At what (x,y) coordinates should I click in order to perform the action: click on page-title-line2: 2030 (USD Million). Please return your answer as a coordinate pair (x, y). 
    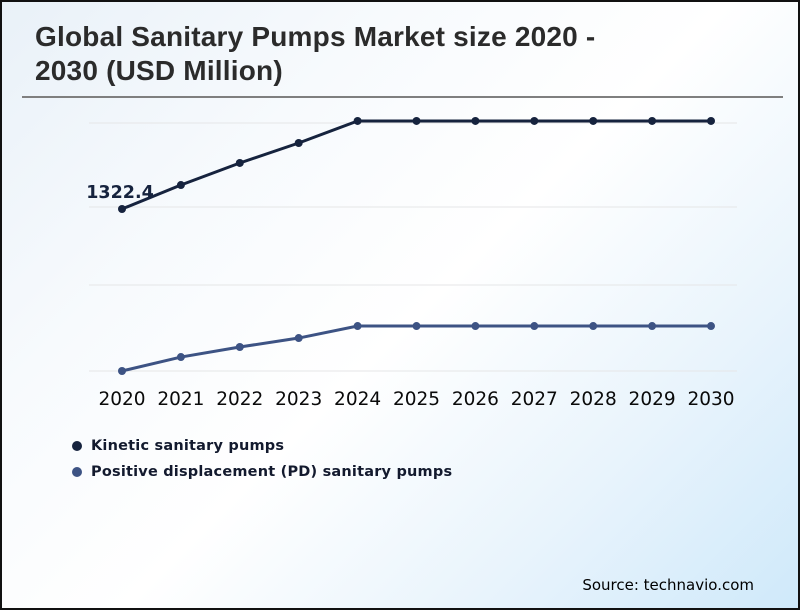
    Looking at the image, I should click on (159, 70).